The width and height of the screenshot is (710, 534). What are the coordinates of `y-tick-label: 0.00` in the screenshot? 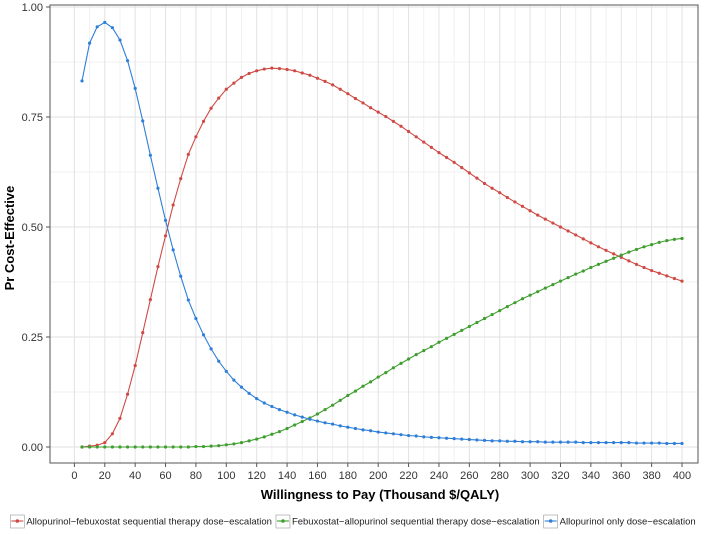 It's located at (32, 448).